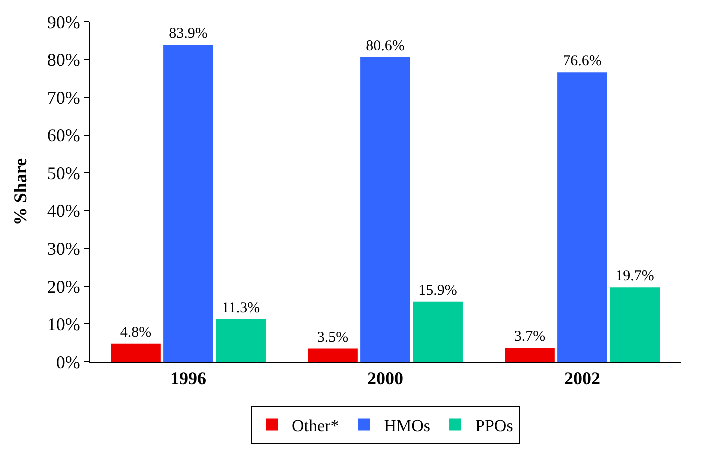 Image resolution: width=701 pixels, height=456 pixels. What do you see at coordinates (63, 324) in the screenshot?
I see `y-tick-label: 10%` at bounding box center [63, 324].